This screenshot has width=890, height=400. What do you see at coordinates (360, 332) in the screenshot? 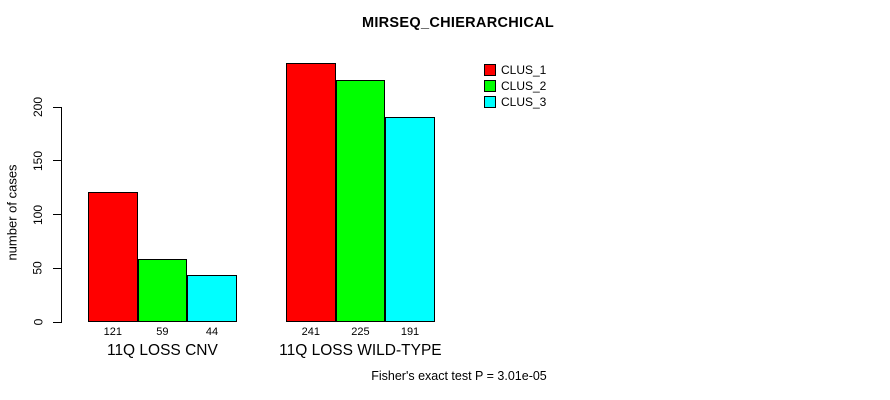
I see `bar-value-label: 225` at bounding box center [360, 332].